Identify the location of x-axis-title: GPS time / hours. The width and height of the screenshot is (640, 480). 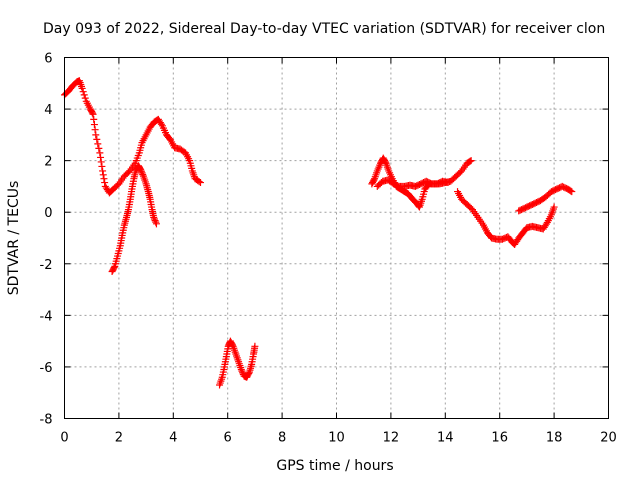
(334, 466).